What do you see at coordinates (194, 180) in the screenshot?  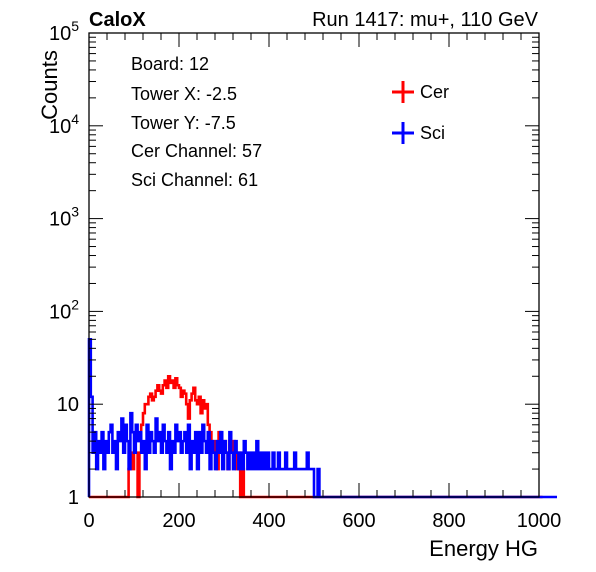 I see `info-sci-channel: Sci Channel: 61` at bounding box center [194, 180].